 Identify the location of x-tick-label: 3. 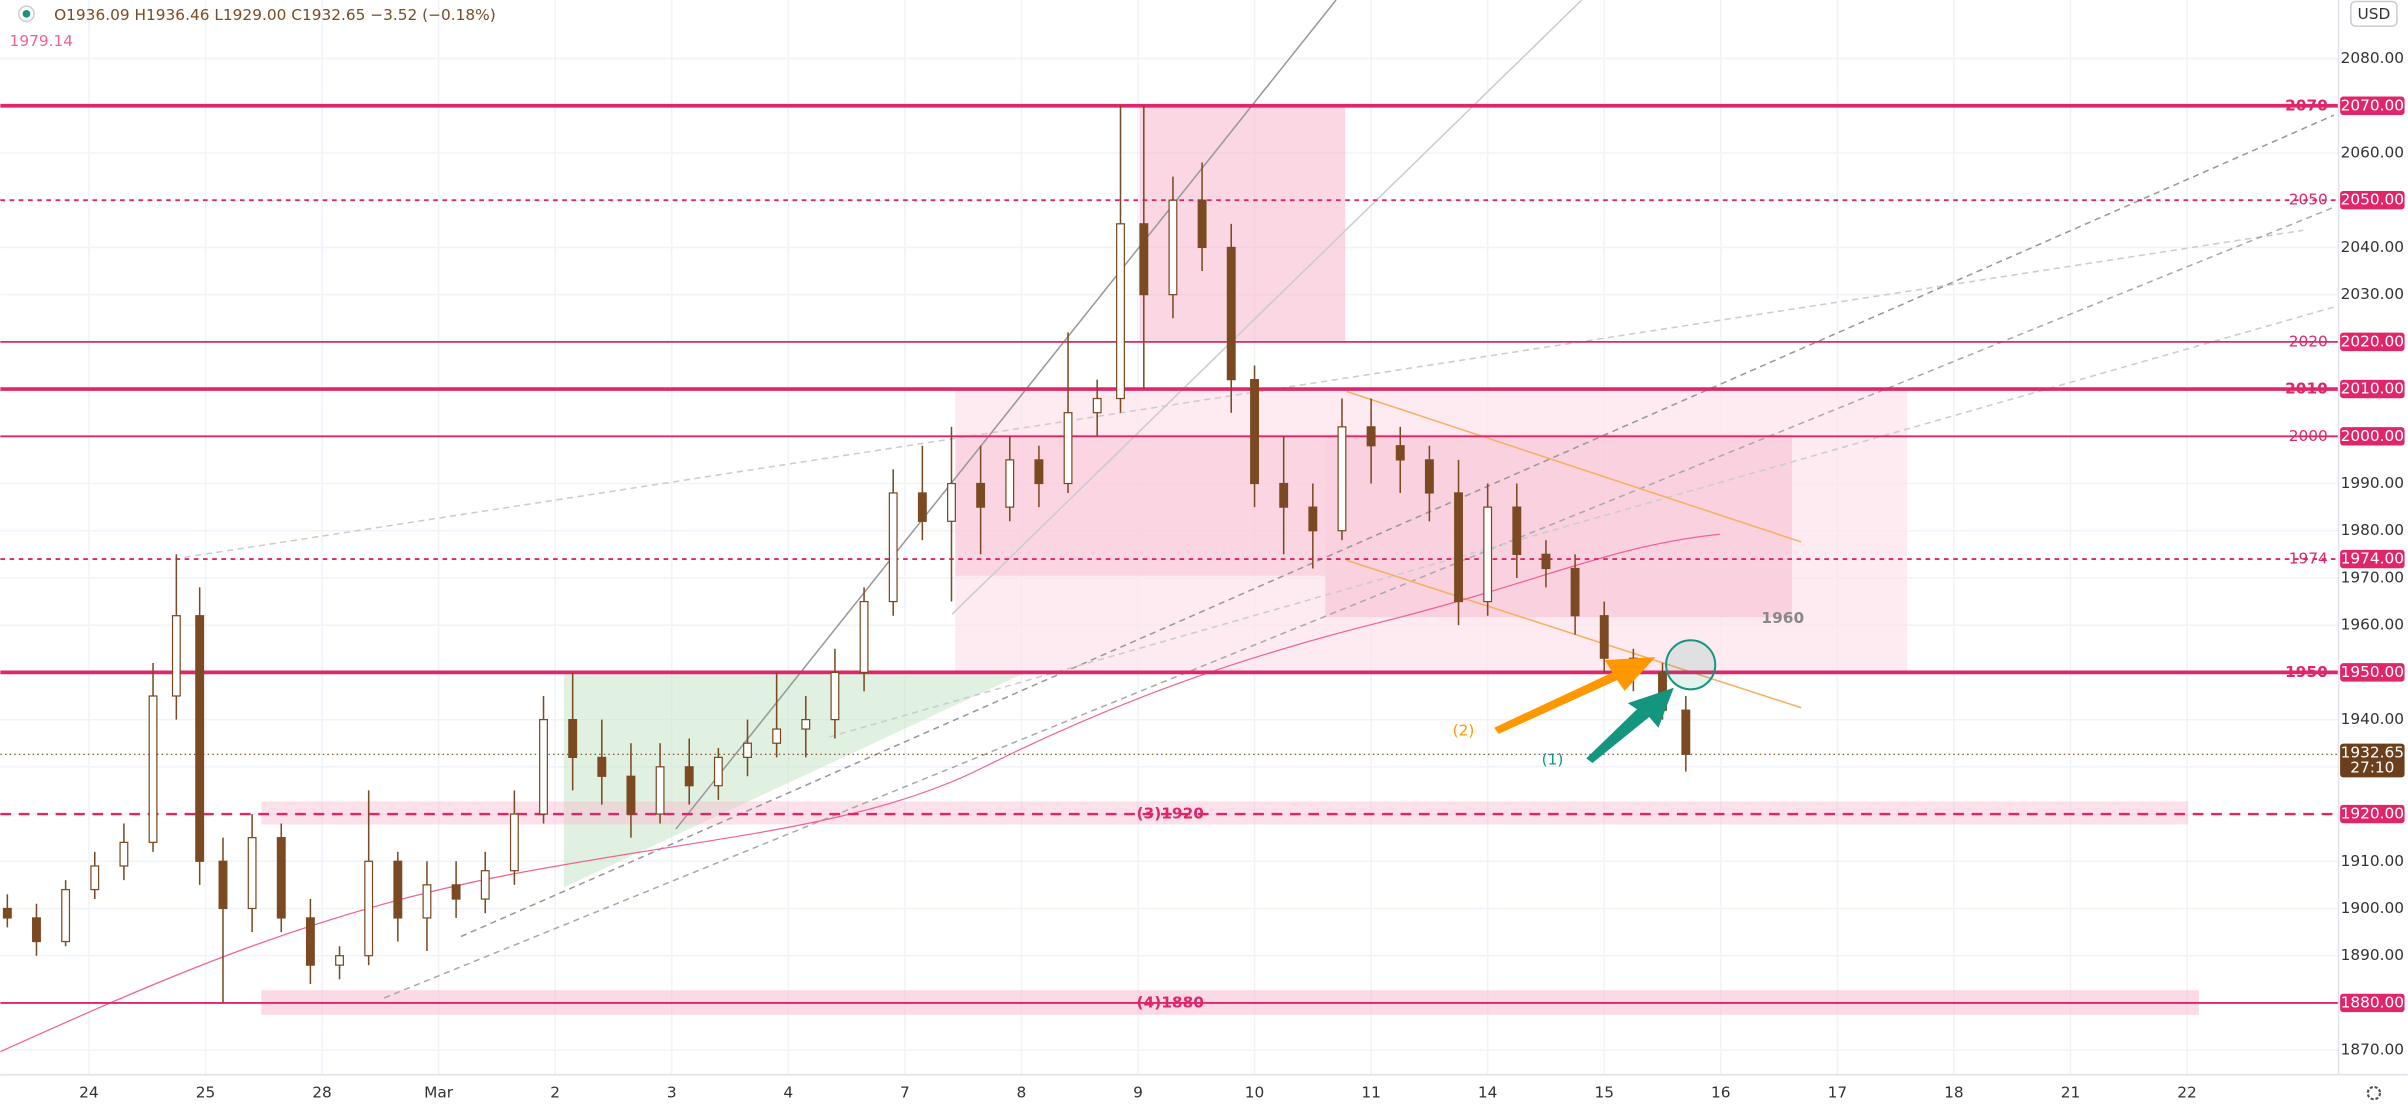
(672, 1093).